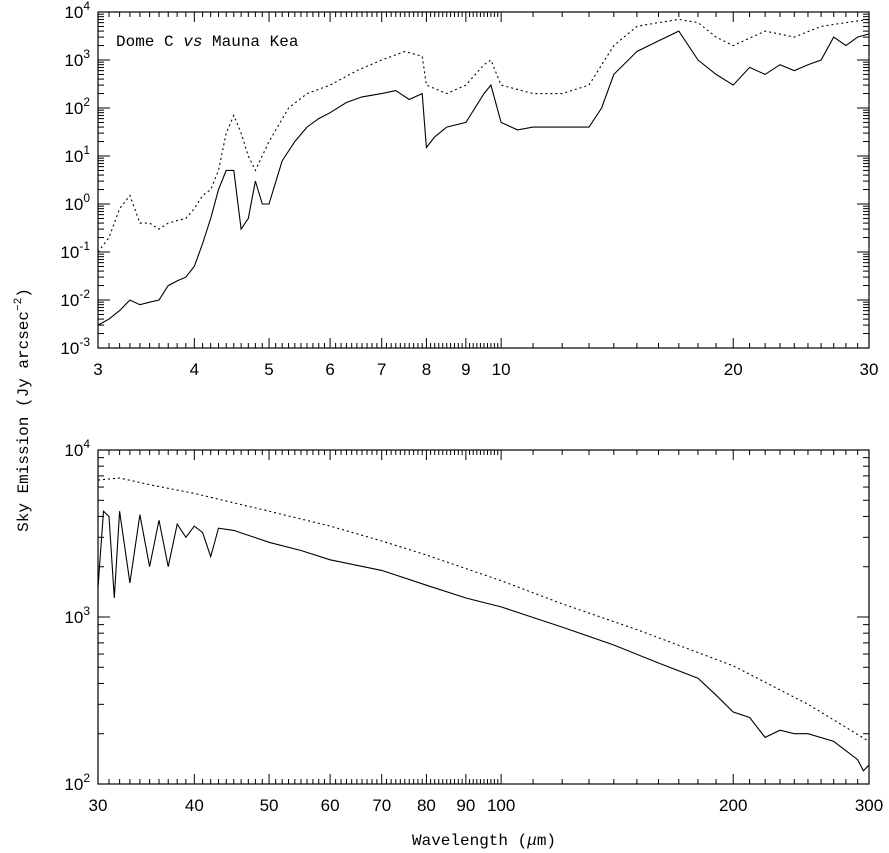  What do you see at coordinates (192, 42) in the screenshot?
I see `annotation-part-2: vs` at bounding box center [192, 42].